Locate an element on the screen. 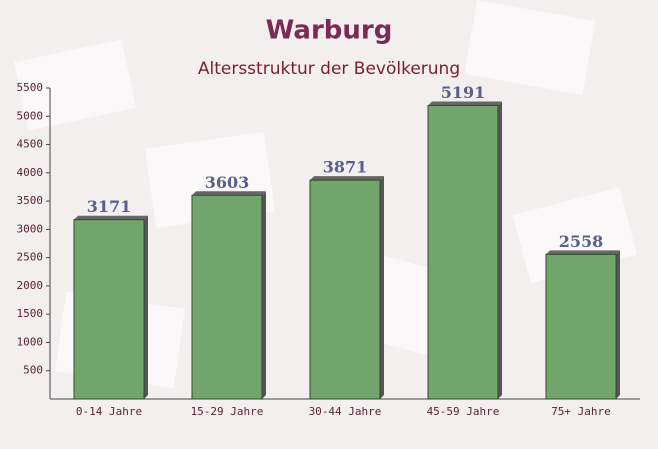 The height and width of the screenshot is (449, 658). value-label: 2558 is located at coordinates (581, 241).